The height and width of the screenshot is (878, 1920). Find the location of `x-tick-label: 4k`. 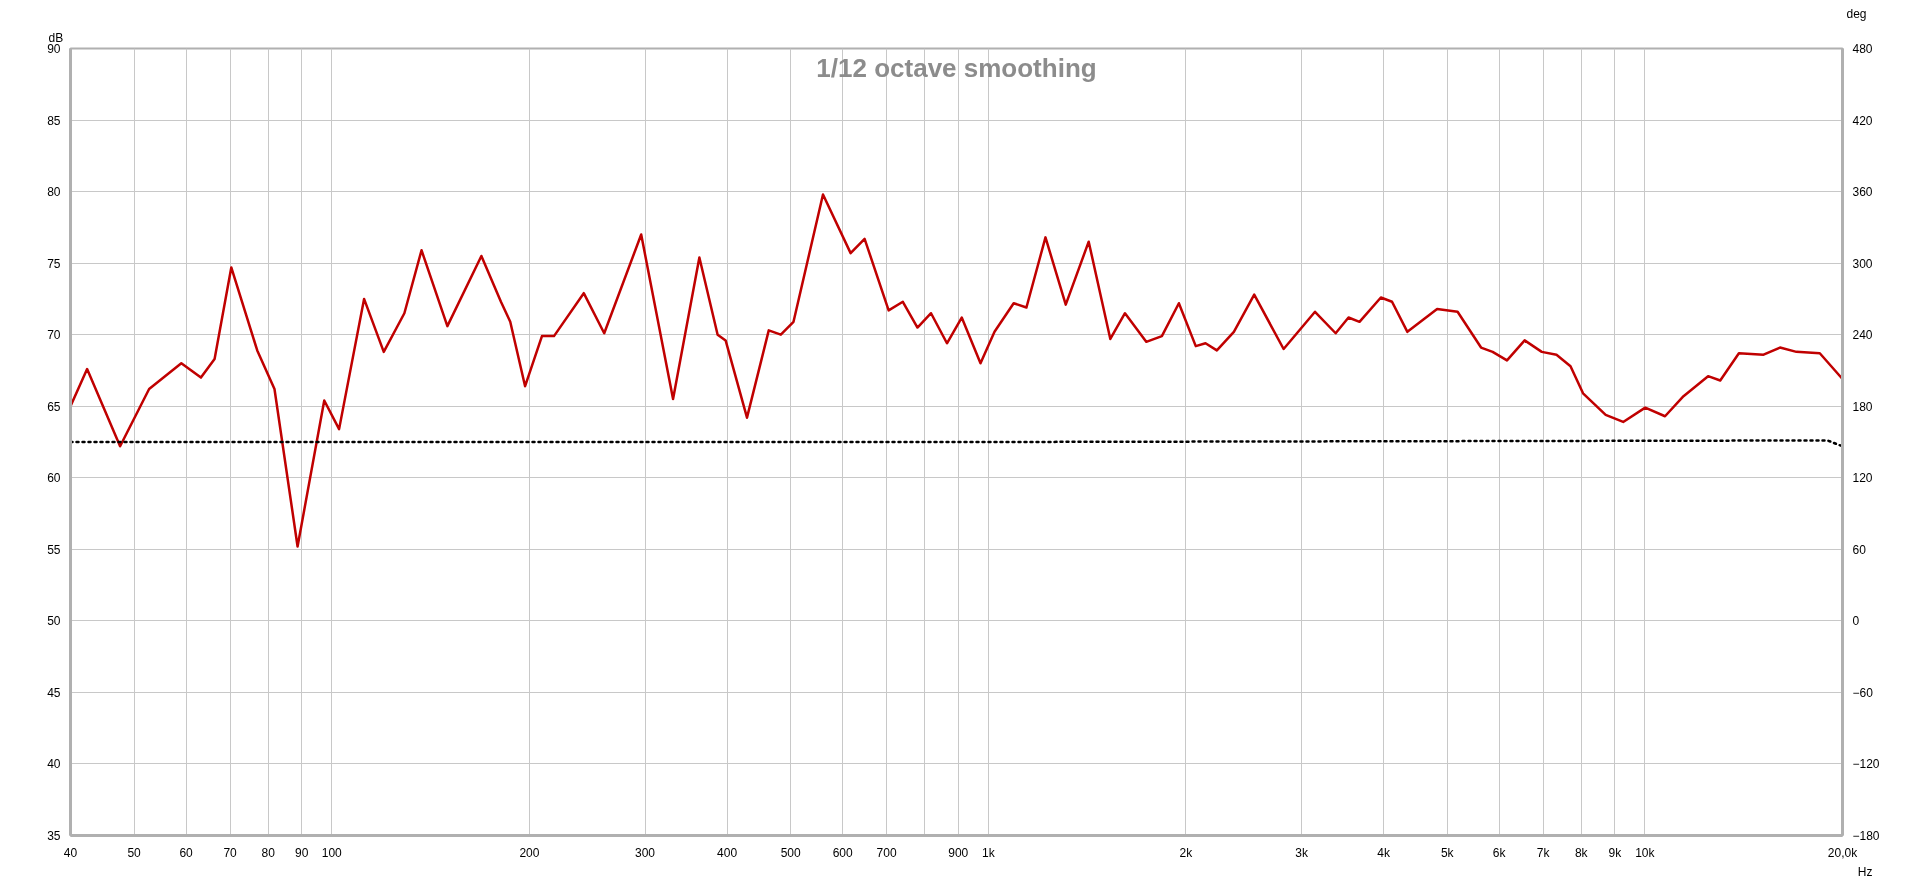

x-tick-label: 4k is located at coordinates (1384, 852).